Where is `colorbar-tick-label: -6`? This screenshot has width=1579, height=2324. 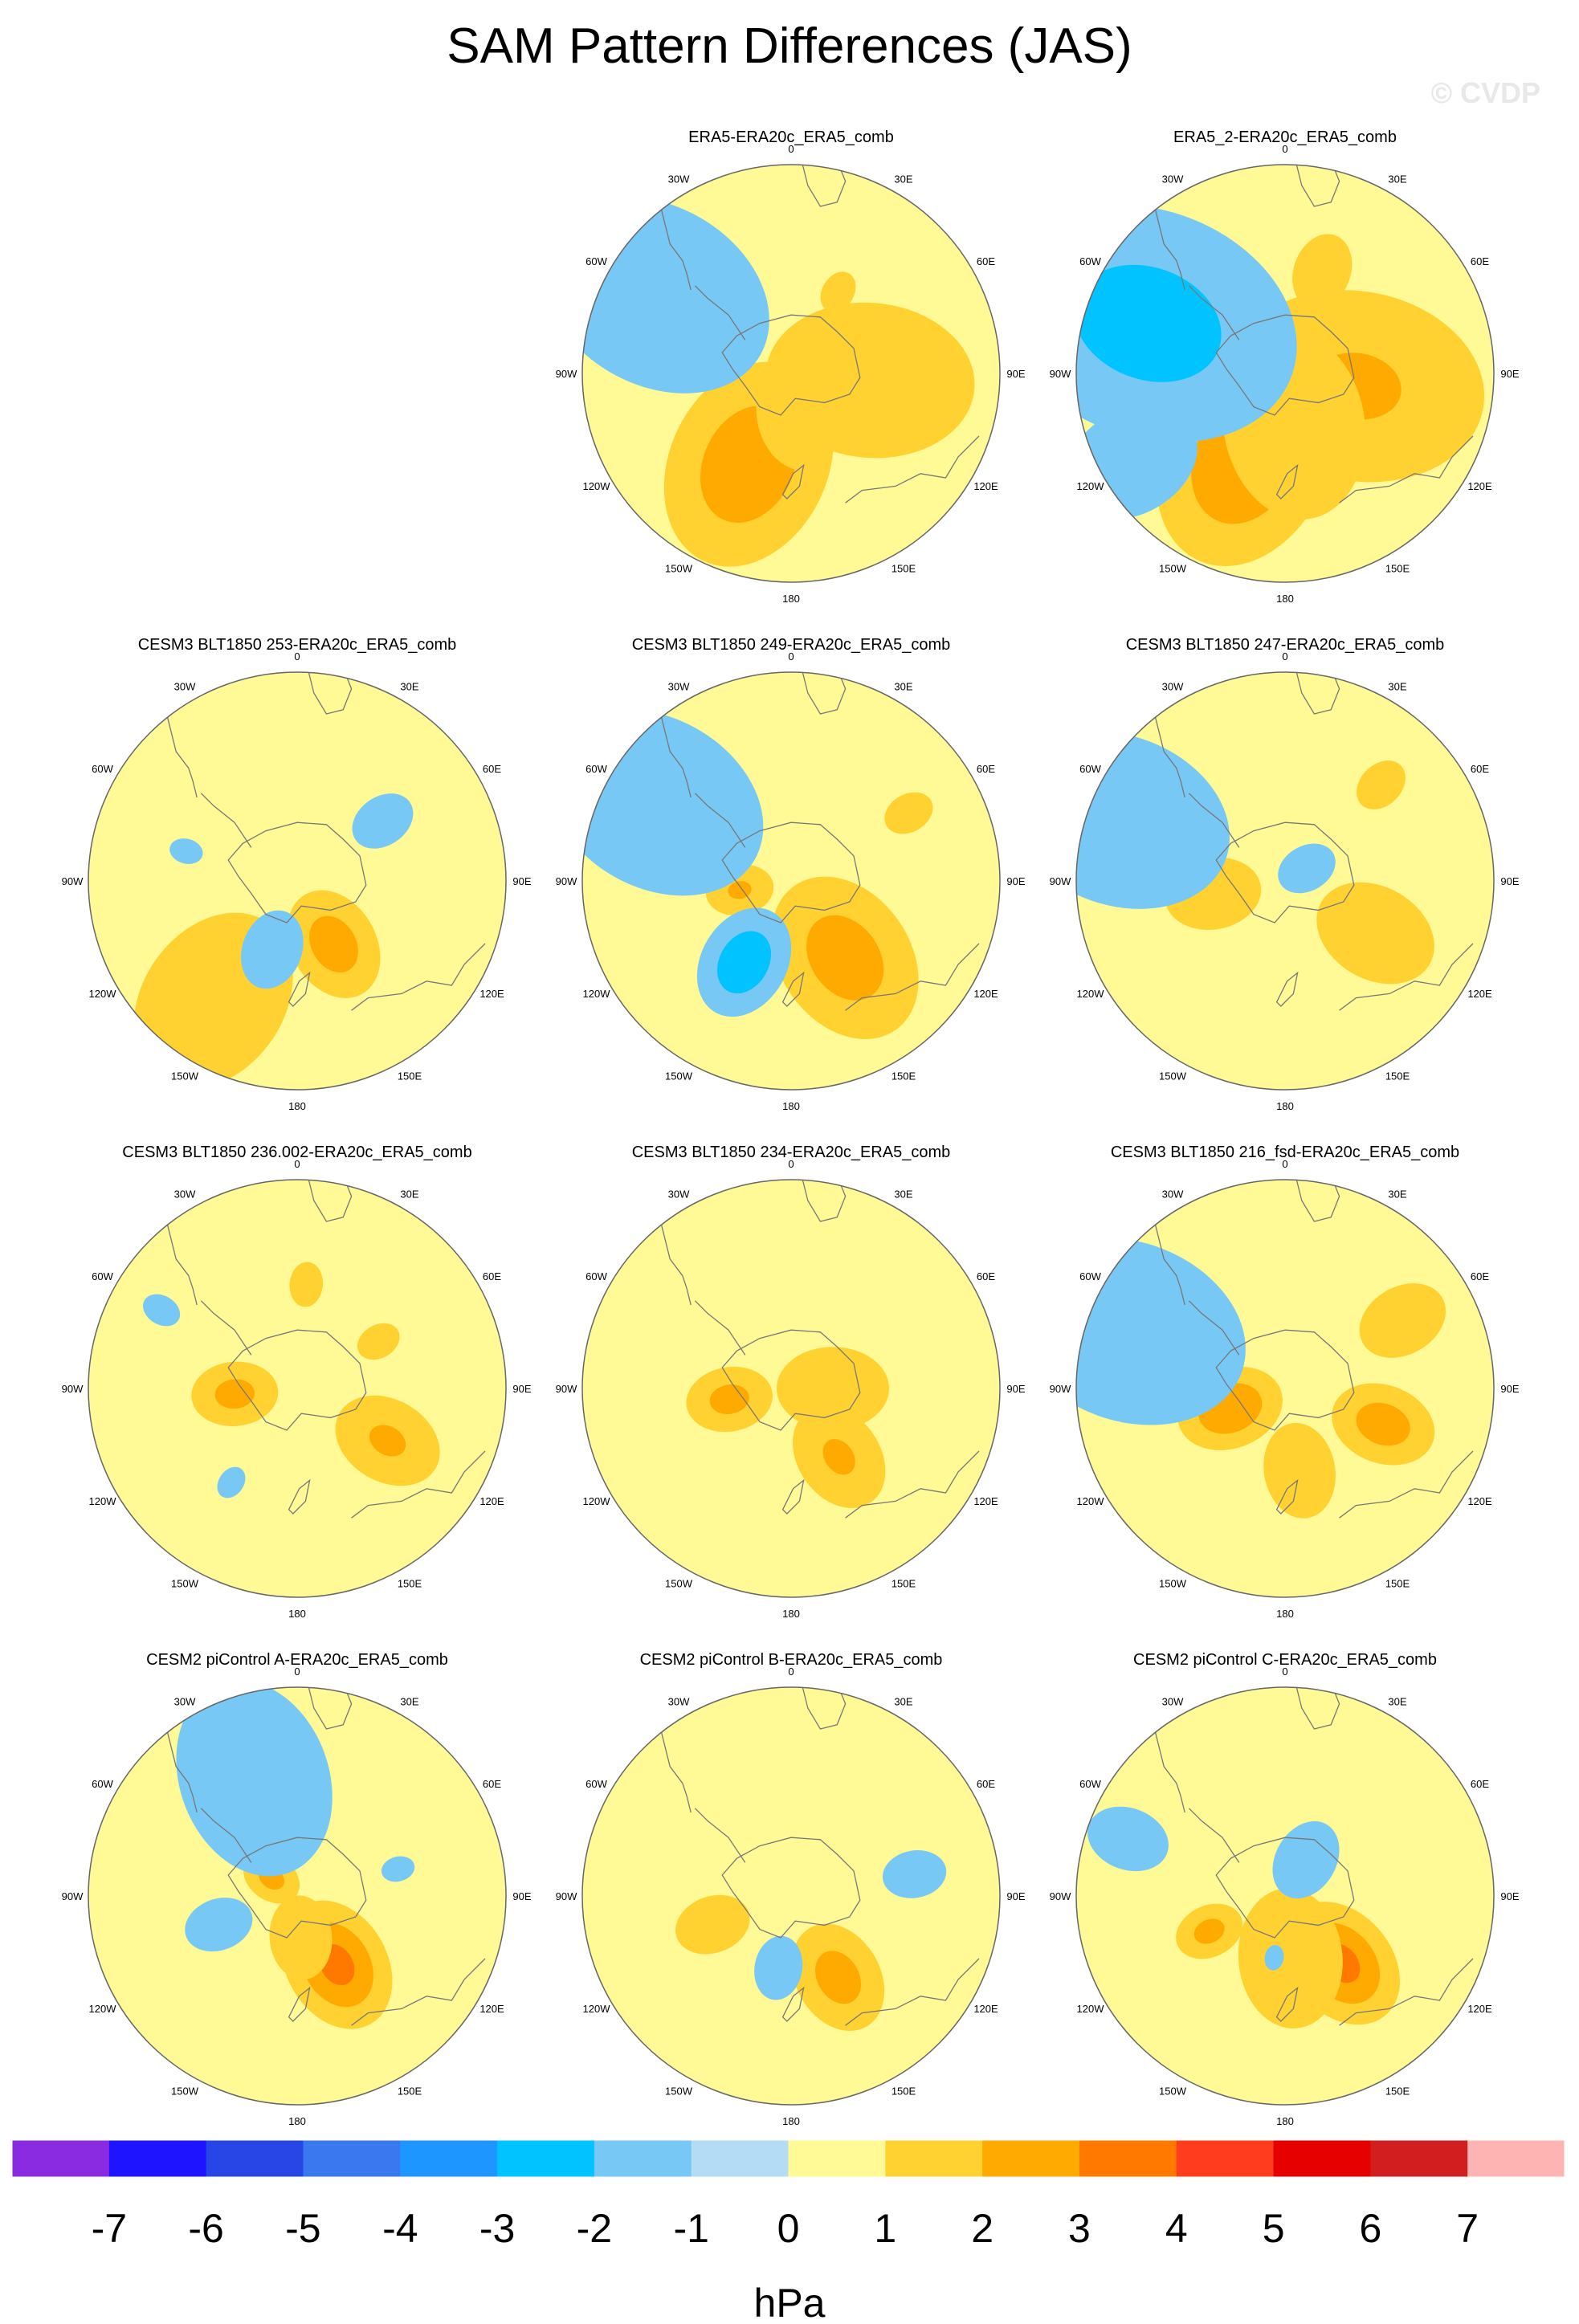
colorbar-tick-label: -6 is located at coordinates (205, 2228).